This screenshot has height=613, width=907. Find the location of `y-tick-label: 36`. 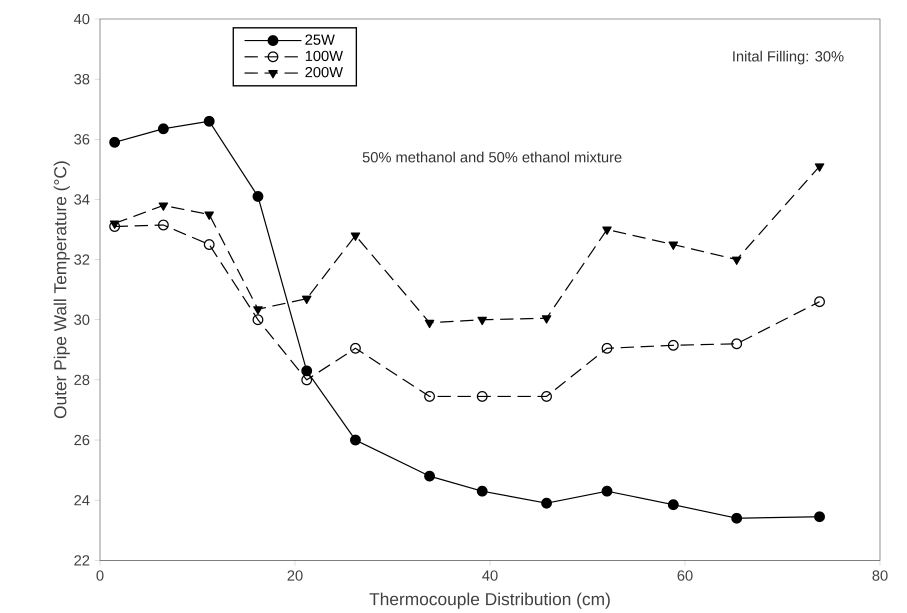

y-tick-label: 36 is located at coordinates (82, 139).